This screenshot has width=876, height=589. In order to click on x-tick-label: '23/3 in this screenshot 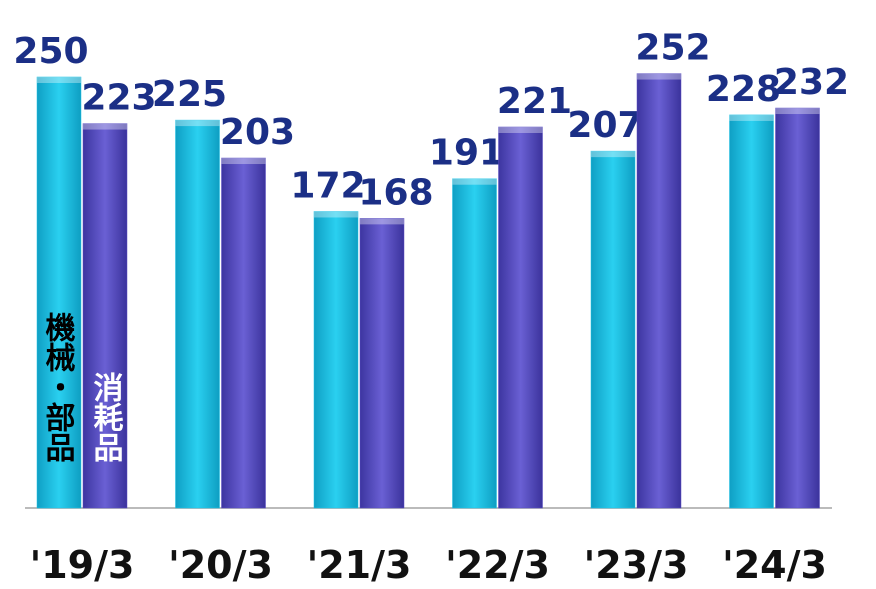, I will do `click(636, 565)`.